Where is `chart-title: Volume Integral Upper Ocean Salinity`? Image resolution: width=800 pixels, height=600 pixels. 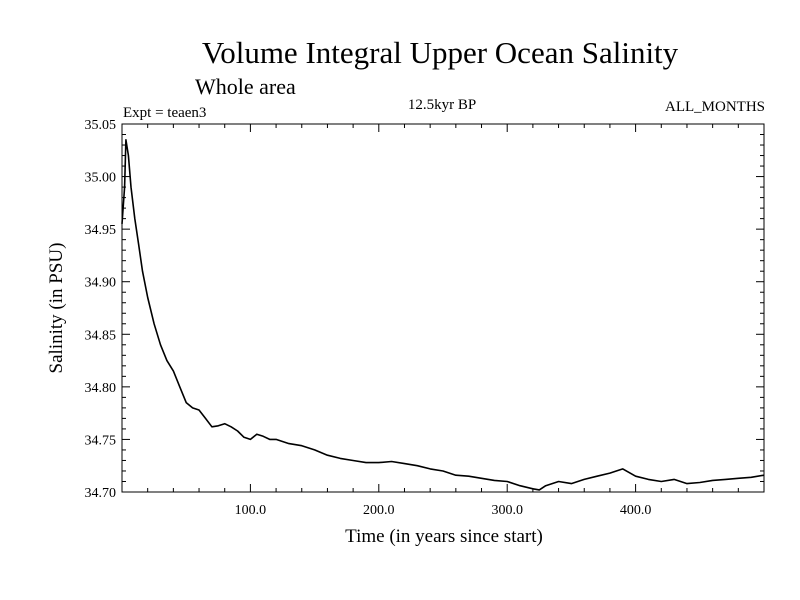 chart-title: Volume Integral Upper Ocean Salinity is located at coordinates (440, 52).